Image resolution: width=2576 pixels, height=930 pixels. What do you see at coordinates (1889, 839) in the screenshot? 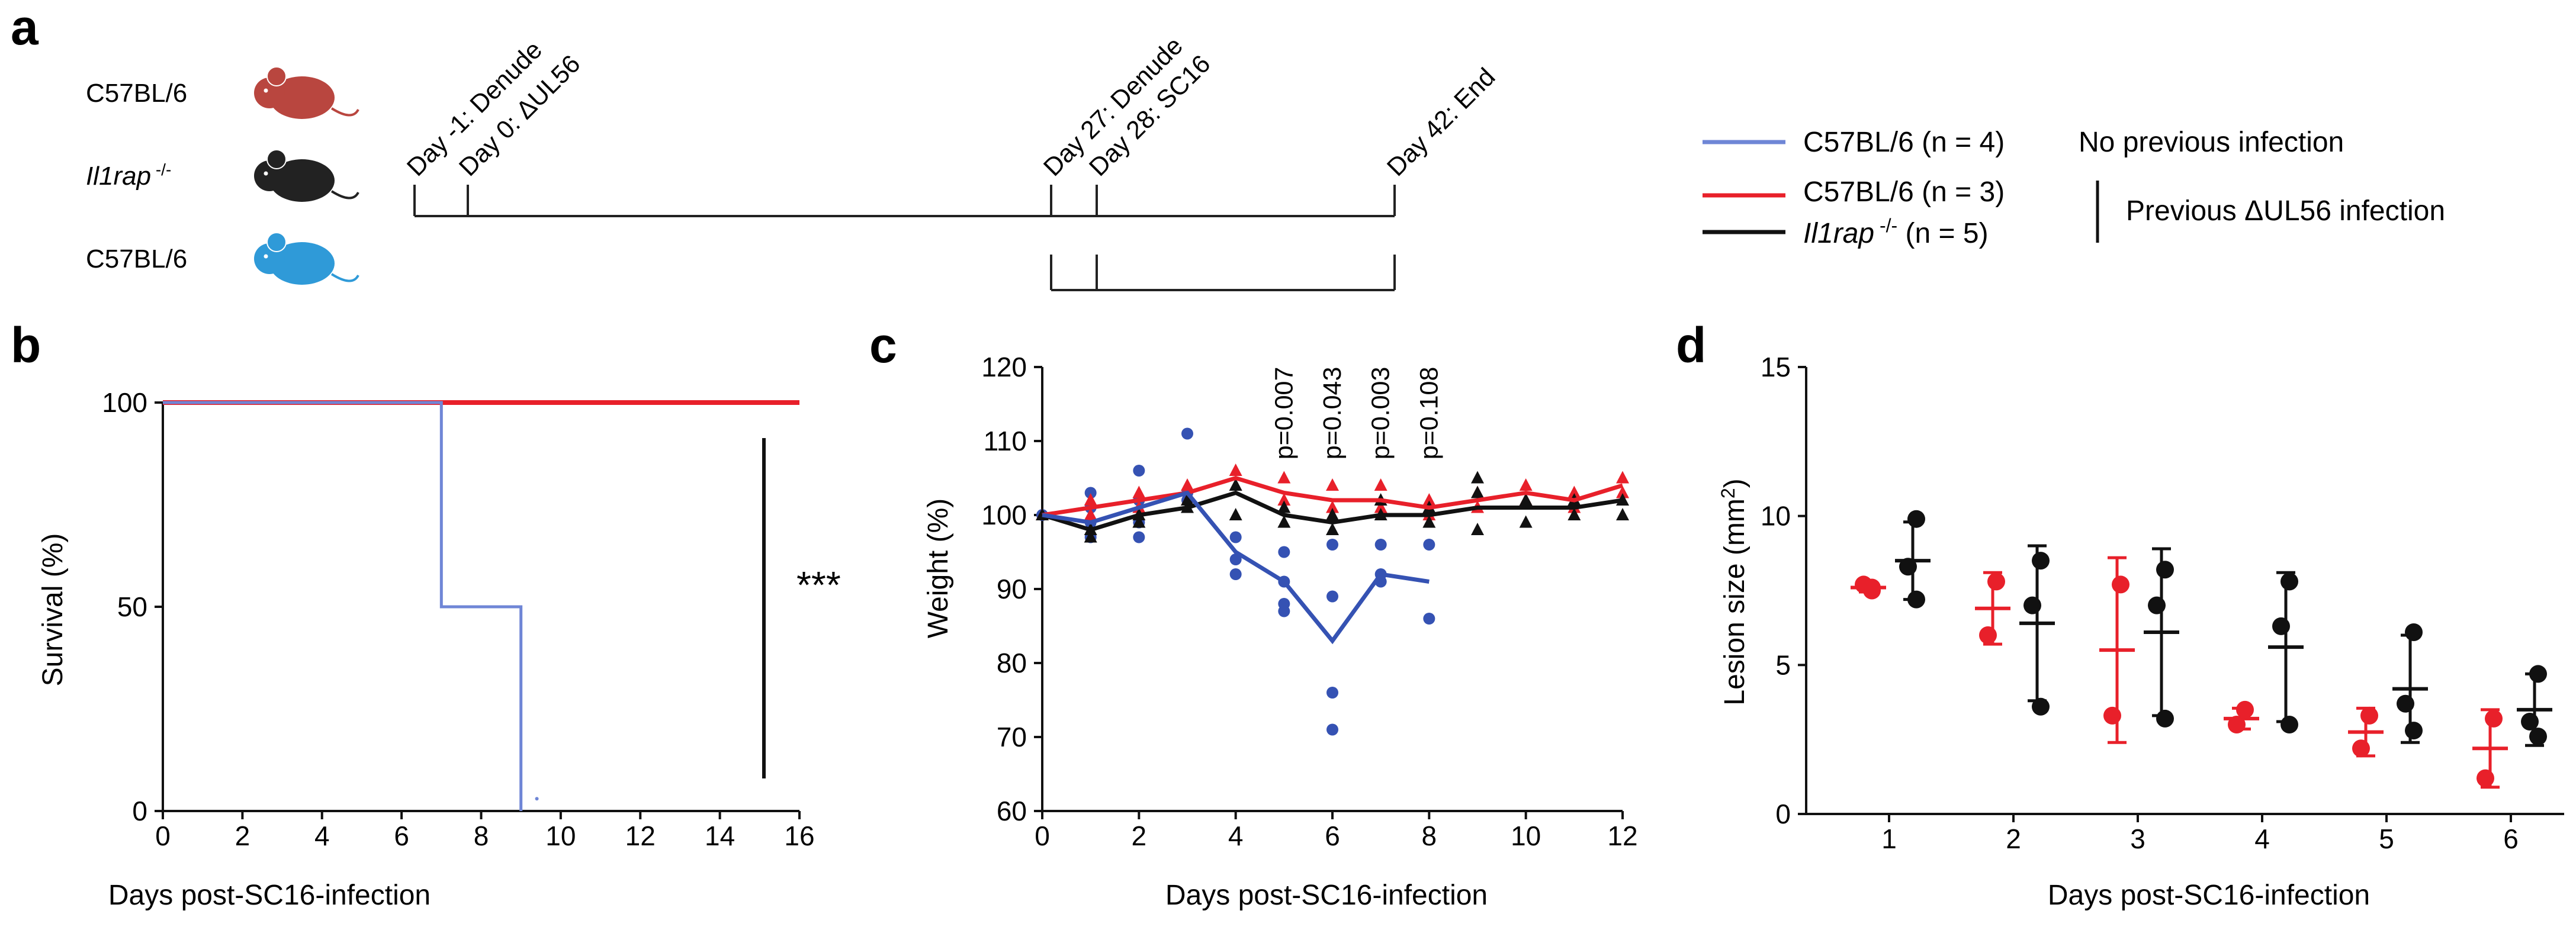
I see `x-tick-label: 1` at bounding box center [1889, 839].